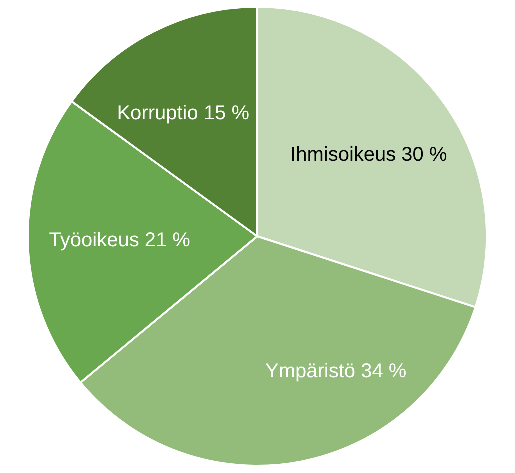 This screenshot has height=473, width=515. I want to click on slice-label: Ihmisoikeus, so click(346, 155).